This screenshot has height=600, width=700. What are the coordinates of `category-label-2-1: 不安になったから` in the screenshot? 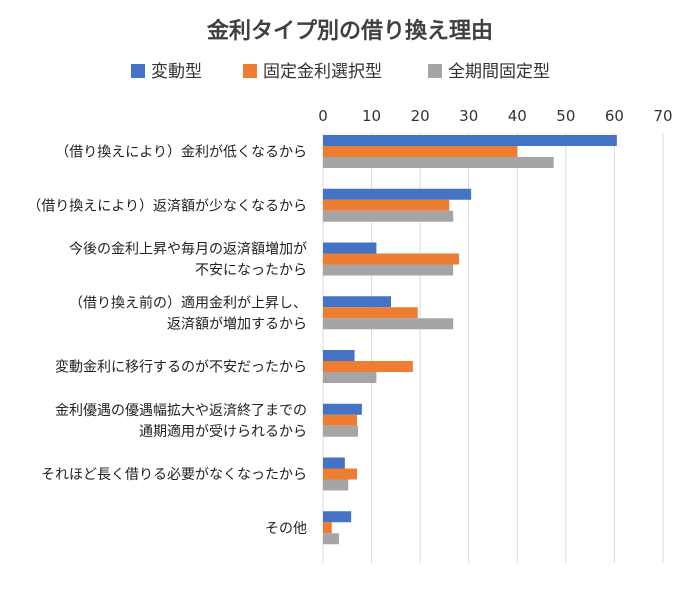 It's located at (251, 271).